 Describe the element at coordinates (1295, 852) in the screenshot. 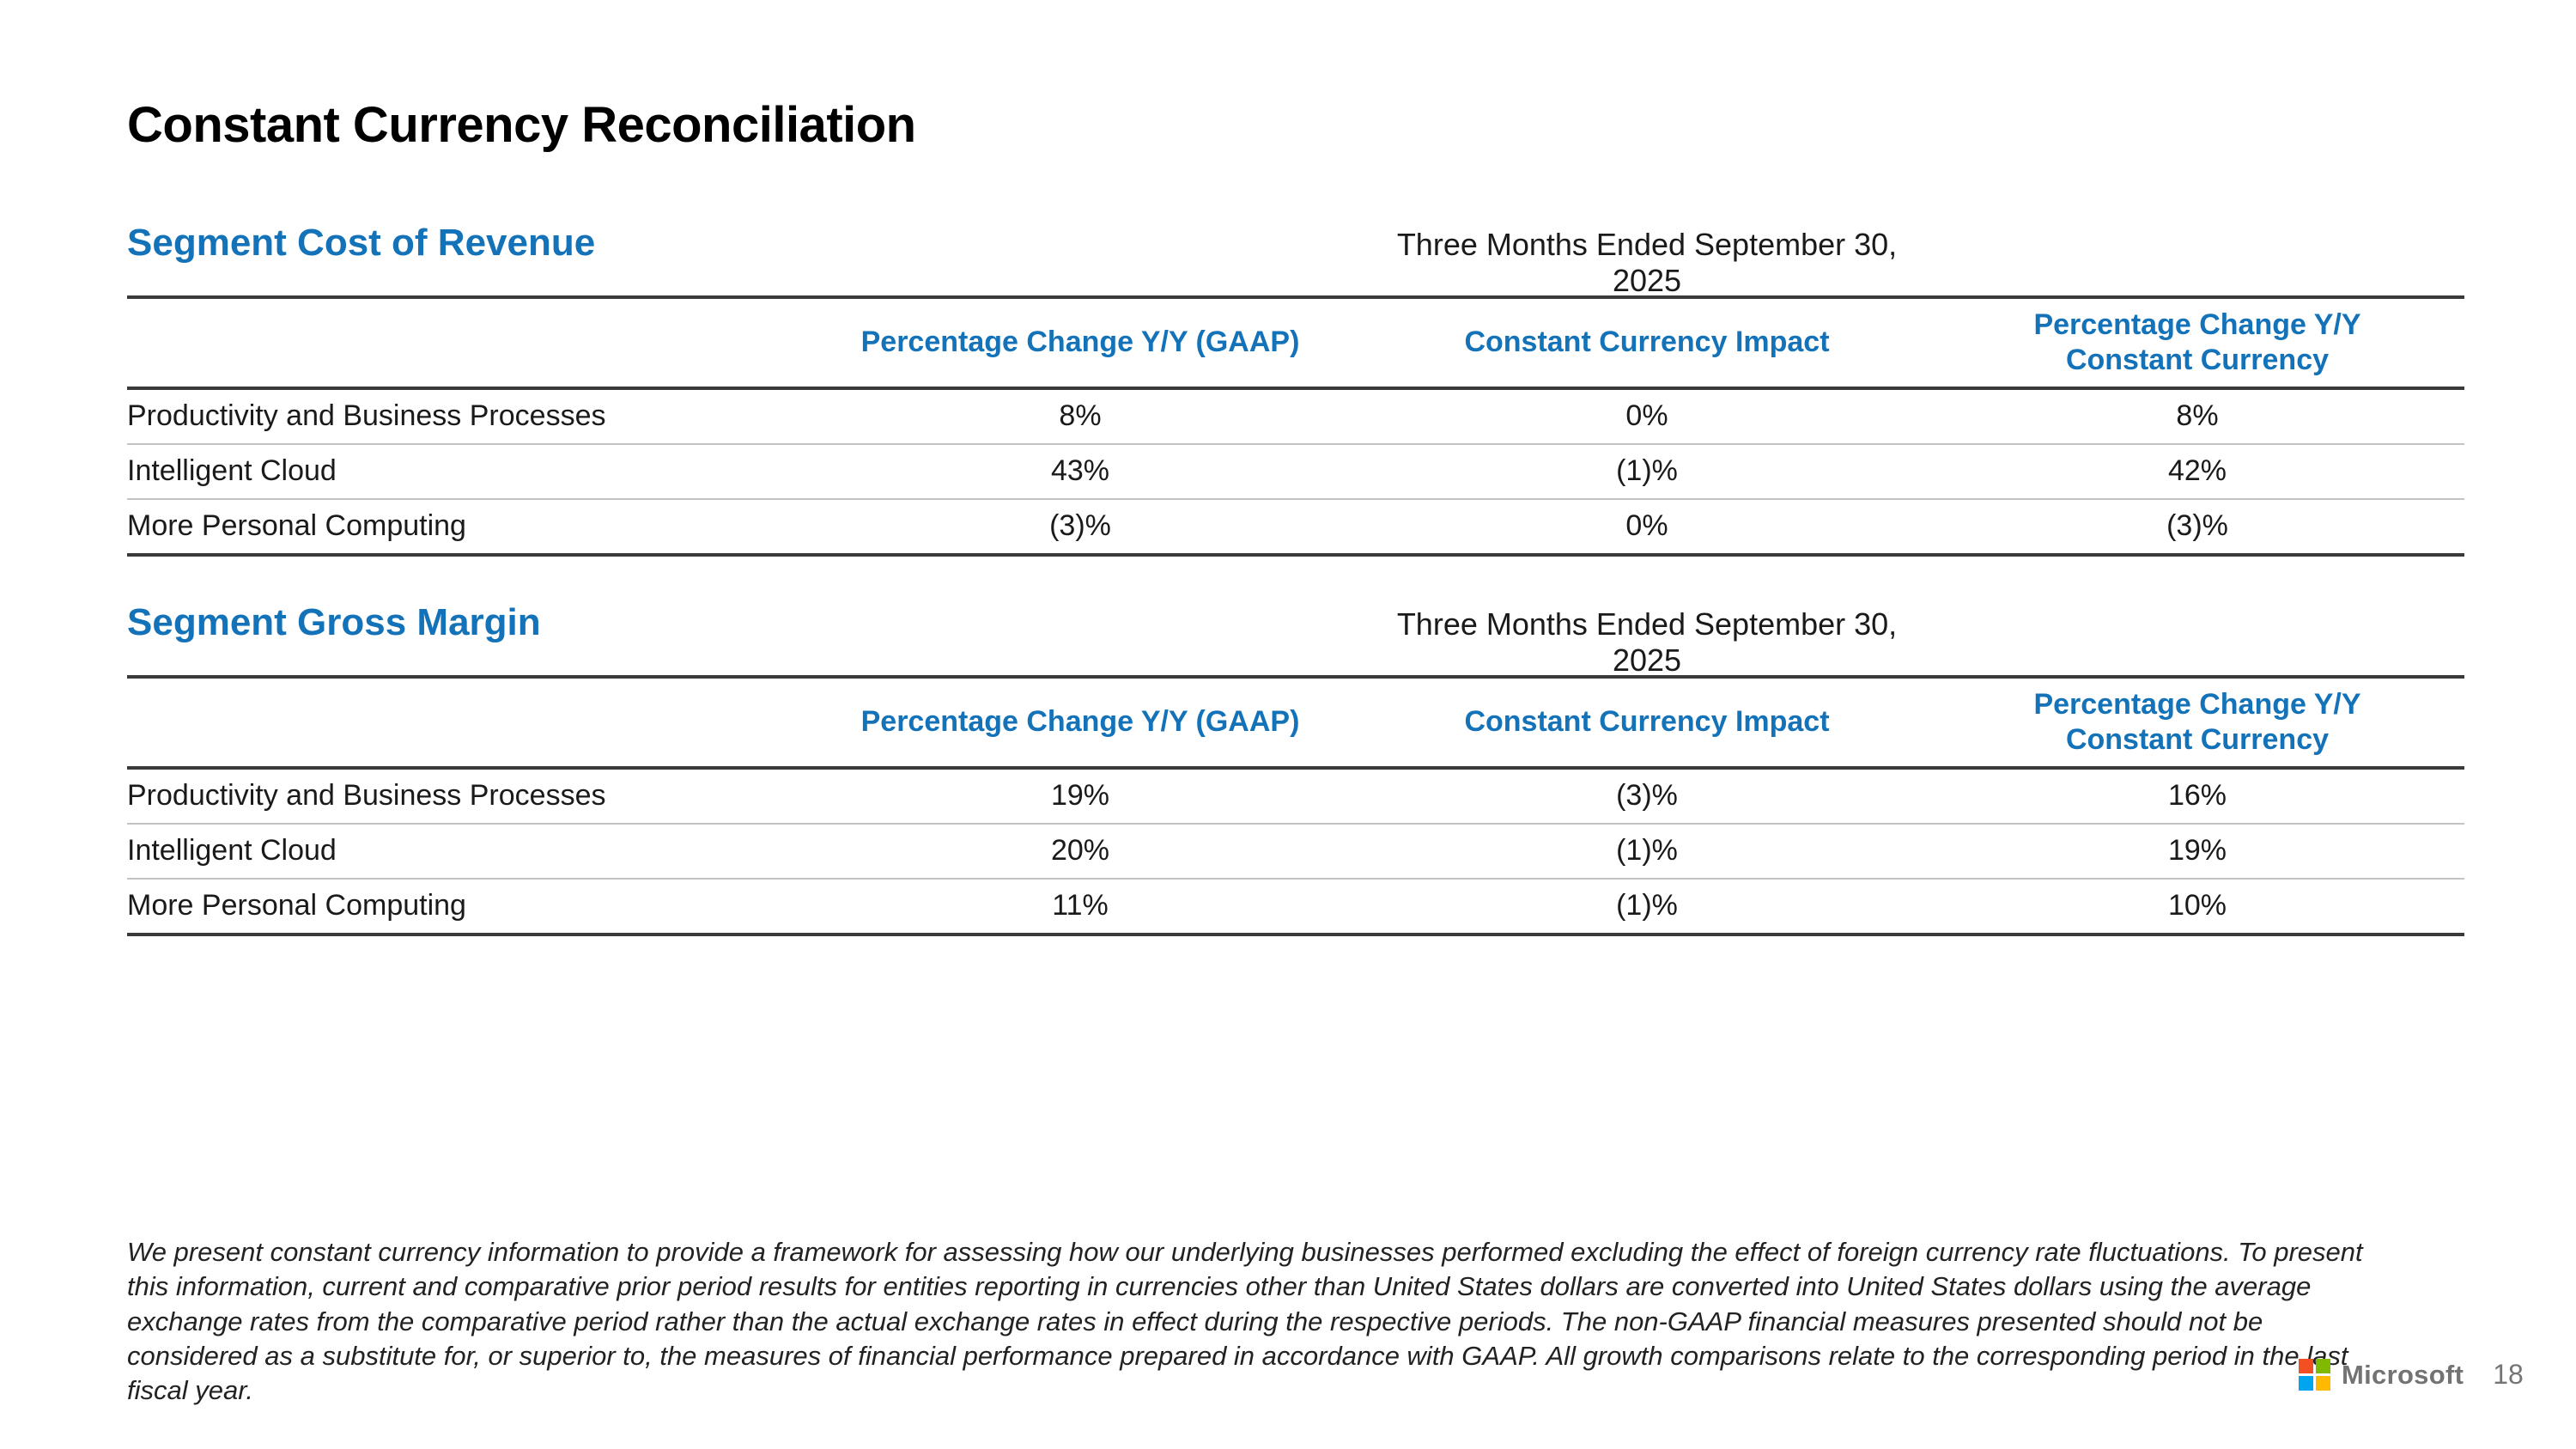

I see `table-row: Intelligent Cloud 20% (1)% 19%` at that location.